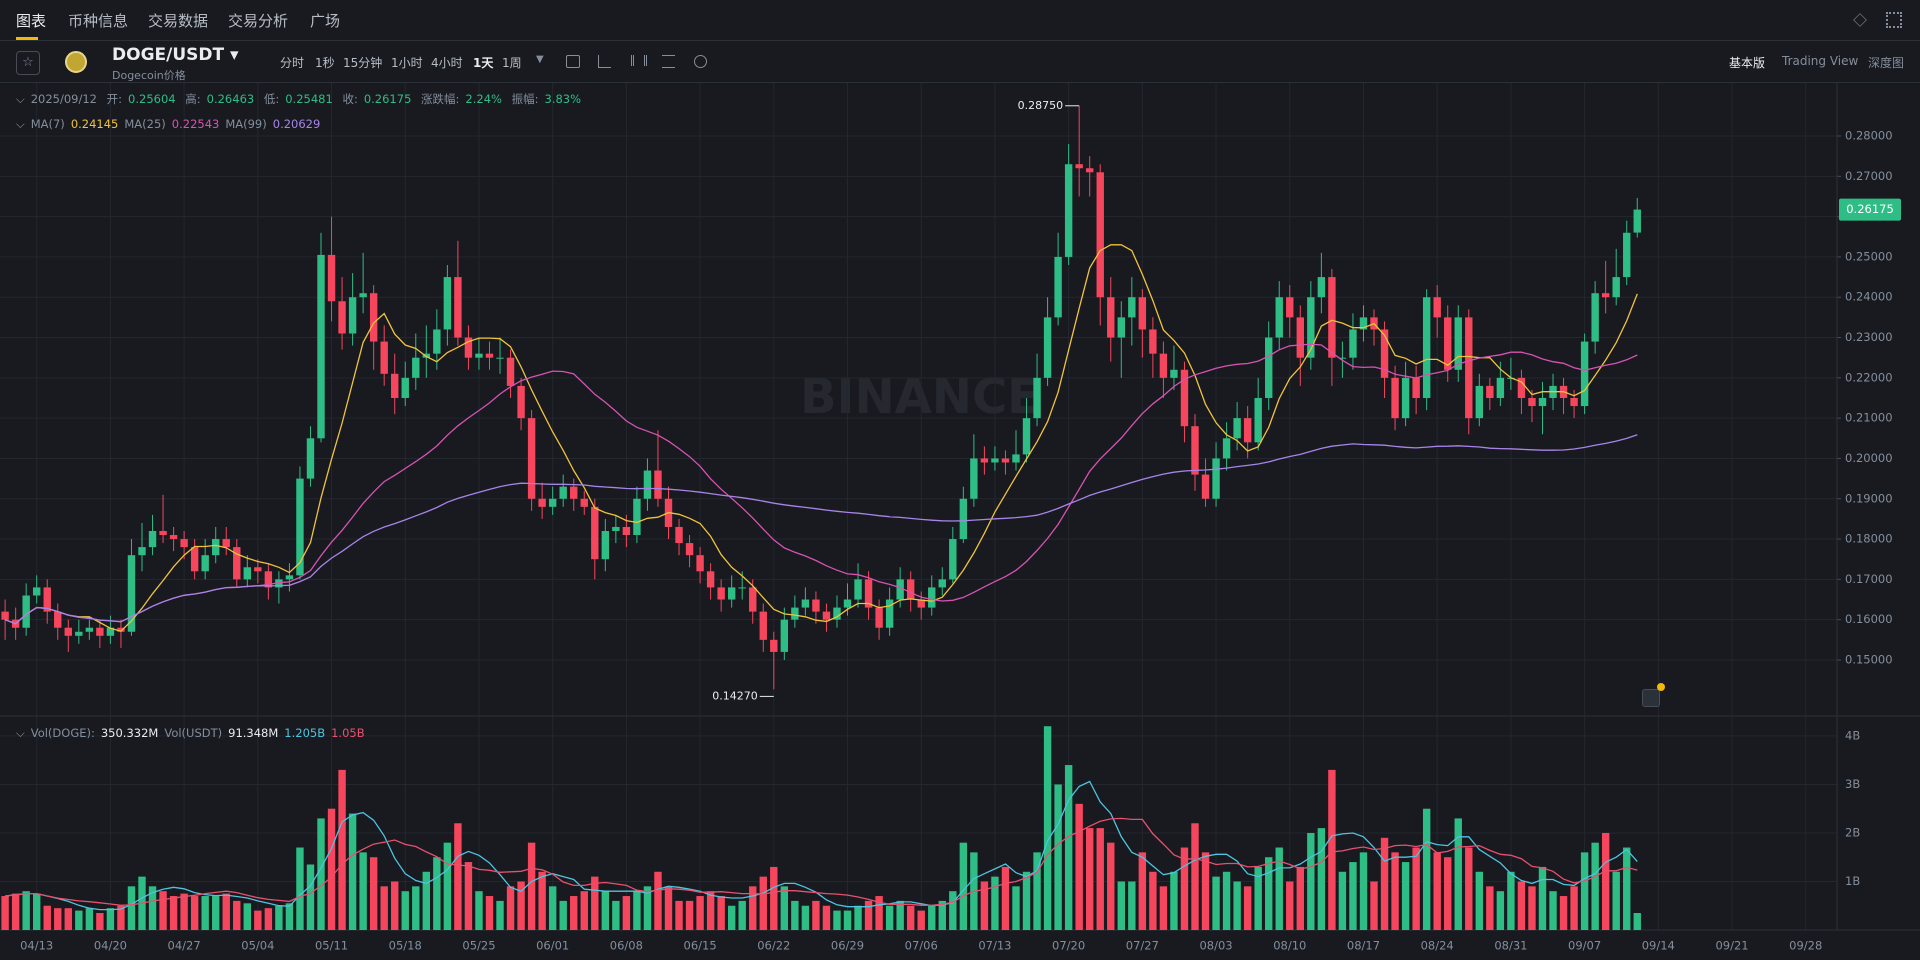  What do you see at coordinates (175, 55) in the screenshot?
I see `symbol: DOGE/USDT ▾` at bounding box center [175, 55].